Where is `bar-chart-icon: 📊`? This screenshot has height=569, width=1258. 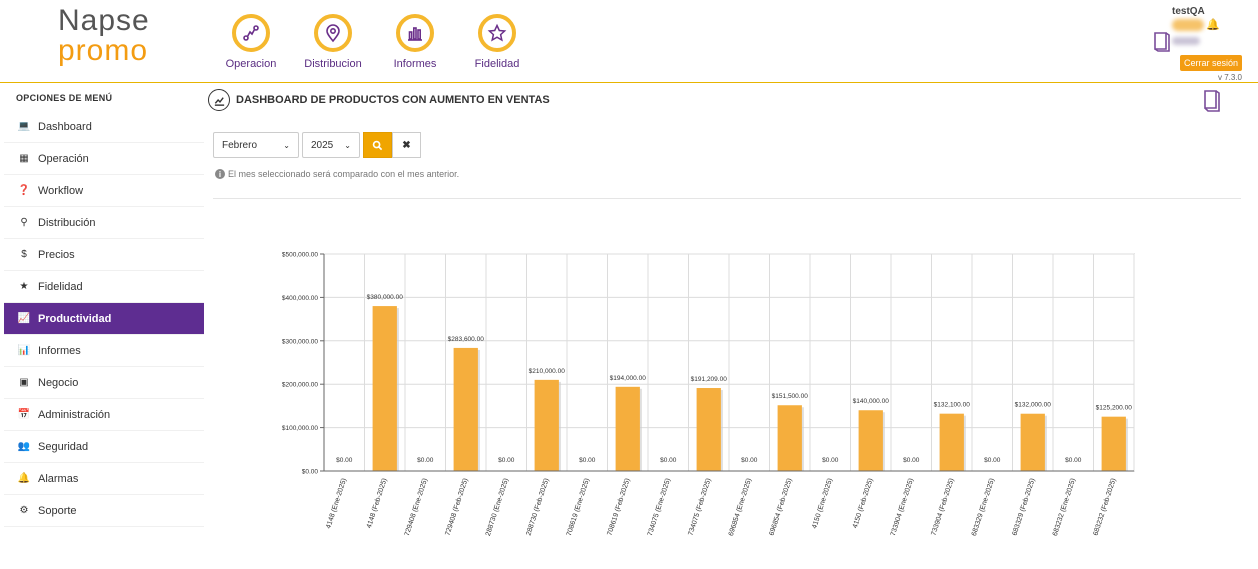
bar-chart-icon: 📊 is located at coordinates (24, 350).